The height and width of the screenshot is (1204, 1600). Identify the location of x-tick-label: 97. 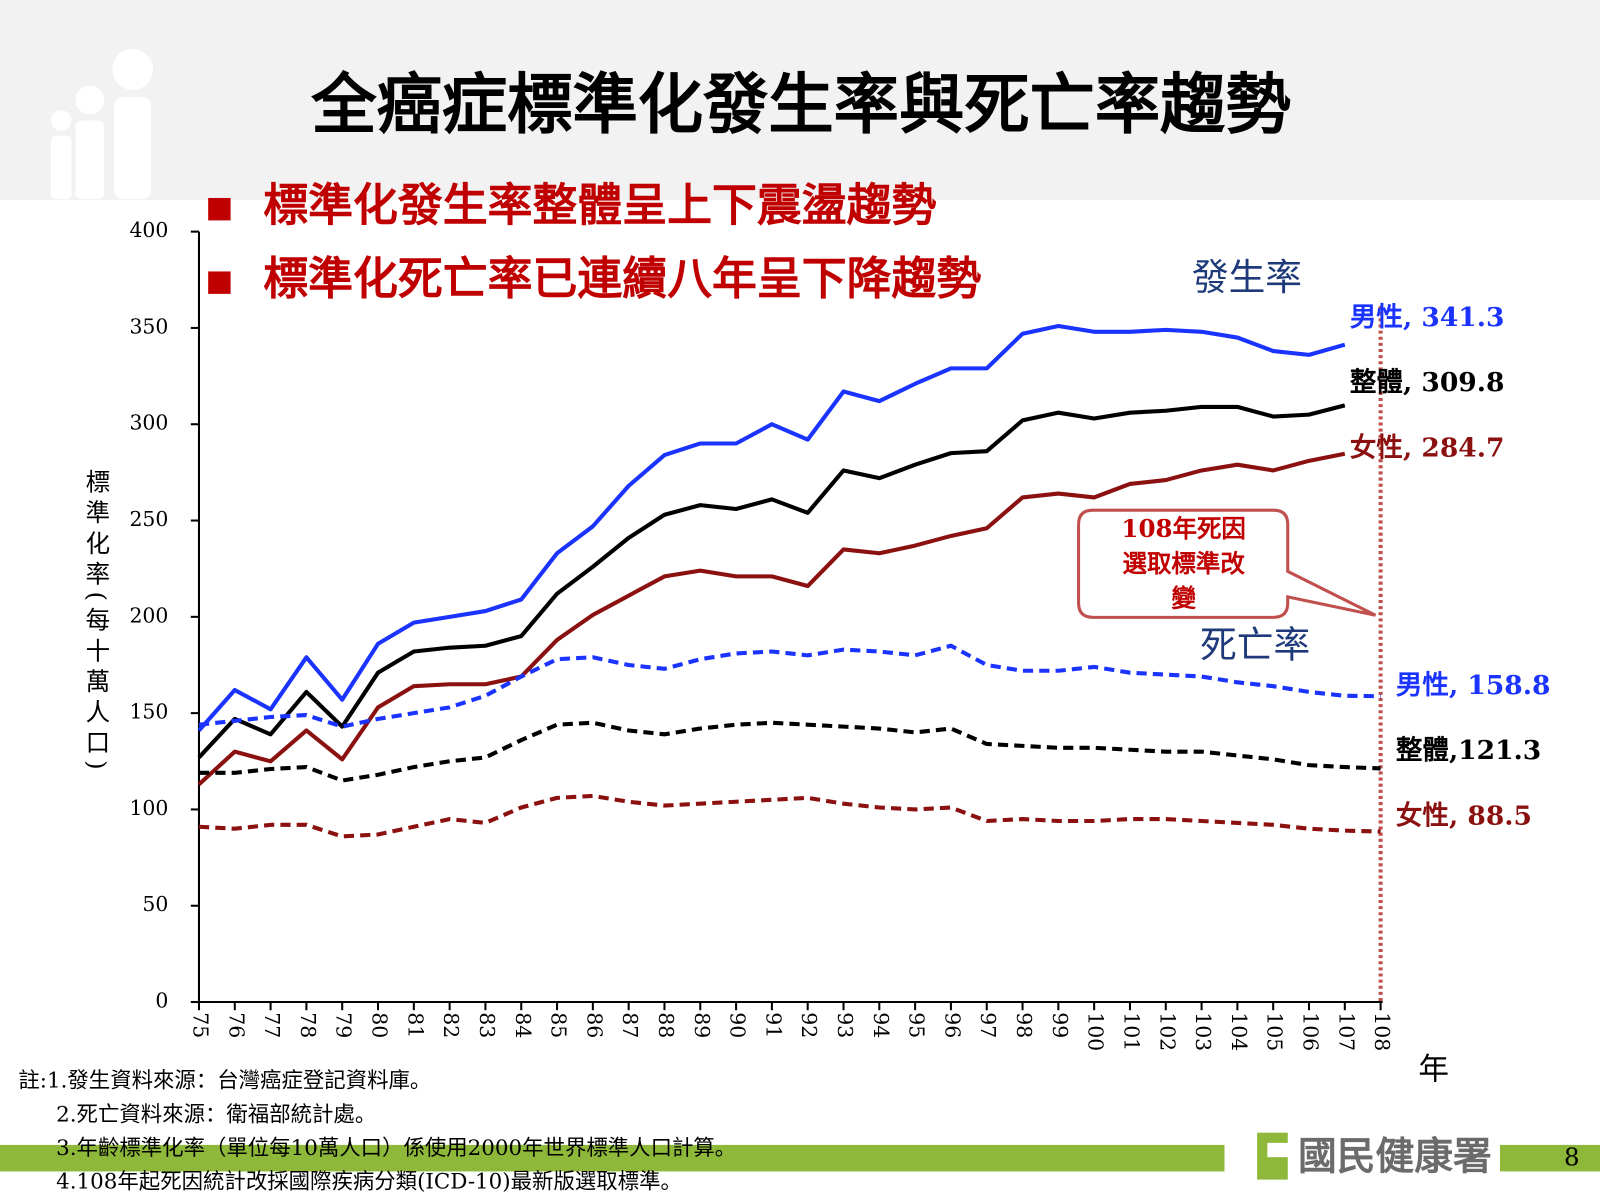
(988, 1025).